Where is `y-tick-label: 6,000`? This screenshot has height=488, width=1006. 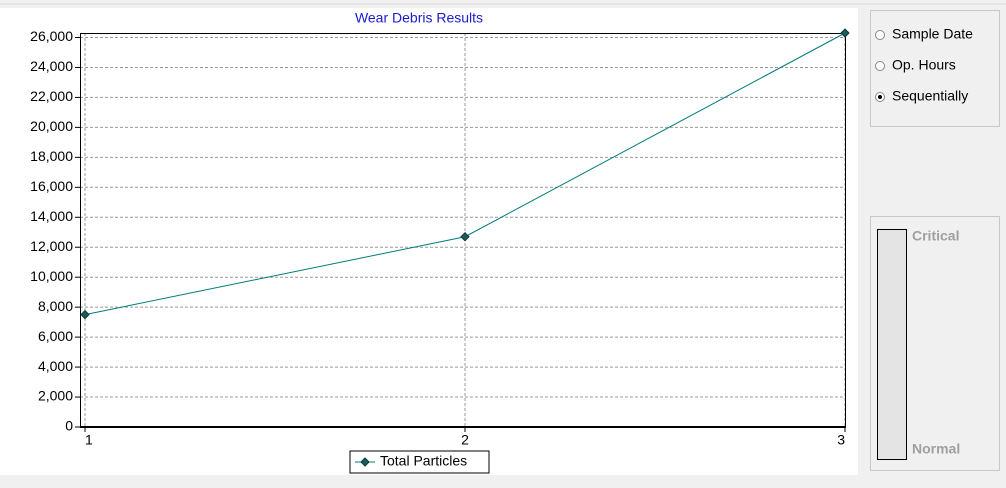
y-tick-label: 6,000 is located at coordinates (55, 336).